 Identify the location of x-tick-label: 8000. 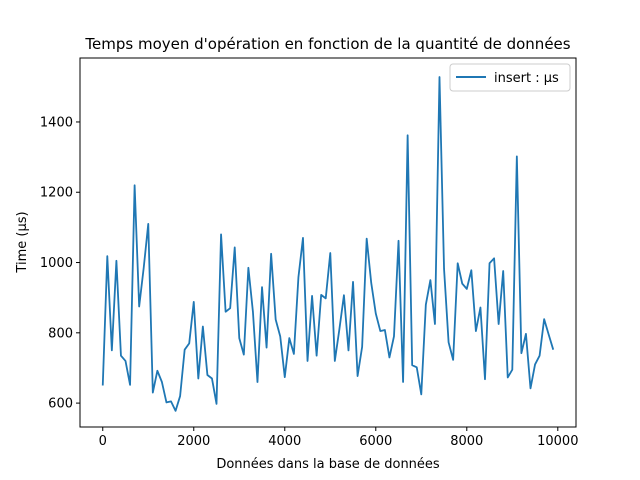
(466, 441).